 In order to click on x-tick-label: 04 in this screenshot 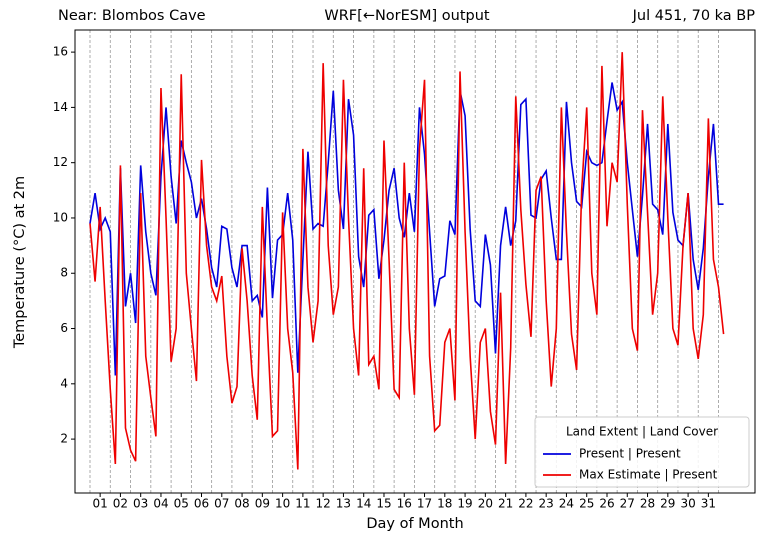, I will do `click(160, 504)`.